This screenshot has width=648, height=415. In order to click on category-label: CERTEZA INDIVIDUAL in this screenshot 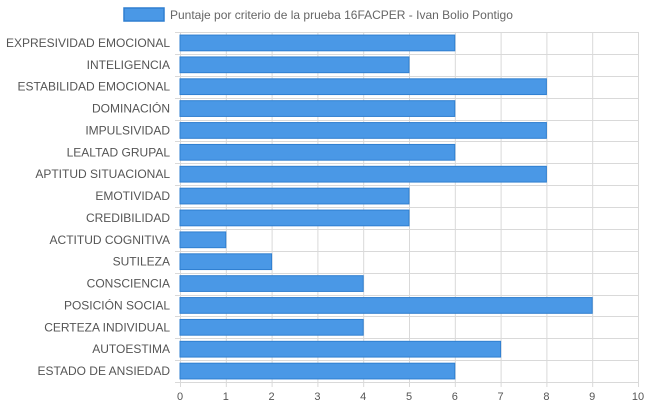, I will do `click(107, 327)`.